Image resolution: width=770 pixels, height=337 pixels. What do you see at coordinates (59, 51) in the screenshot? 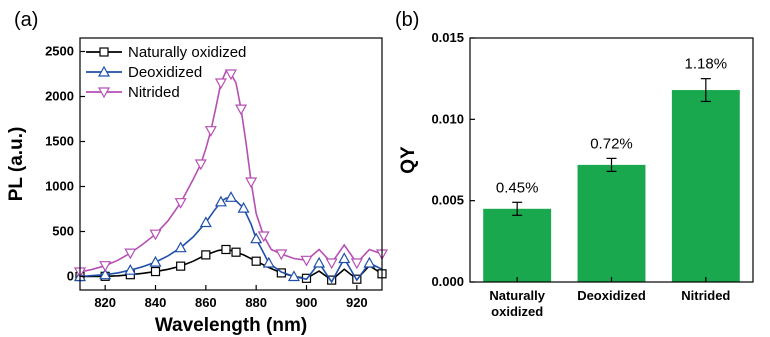
I see `y-tick-label: 2500` at bounding box center [59, 51].